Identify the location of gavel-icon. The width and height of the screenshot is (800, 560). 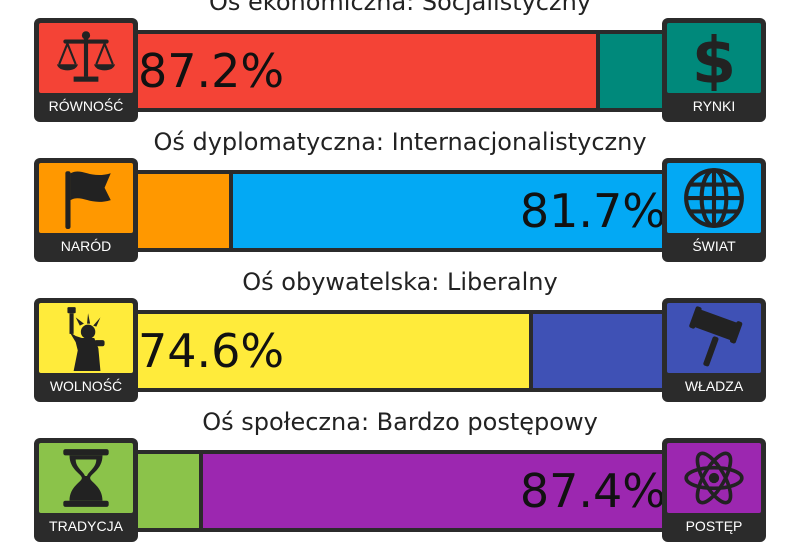
(716, 336).